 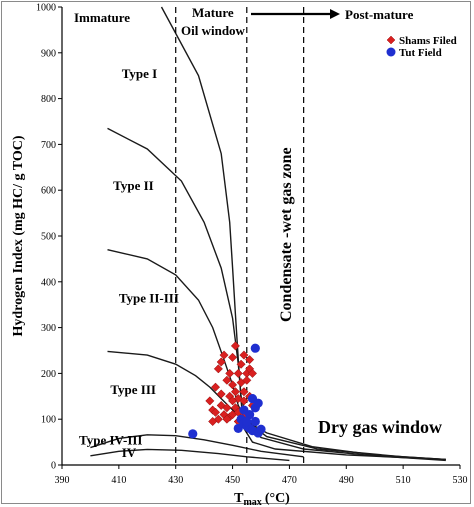 I want to click on y-tick-label: 100, so click(x=48, y=420).